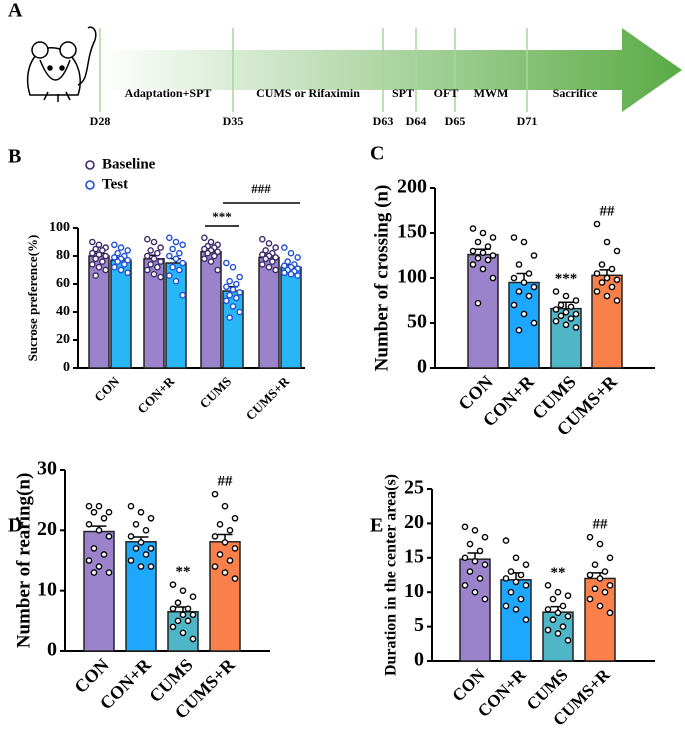 The height and width of the screenshot is (733, 685). What do you see at coordinates (455, 121) in the screenshot?
I see `day-label: D65` at bounding box center [455, 121].